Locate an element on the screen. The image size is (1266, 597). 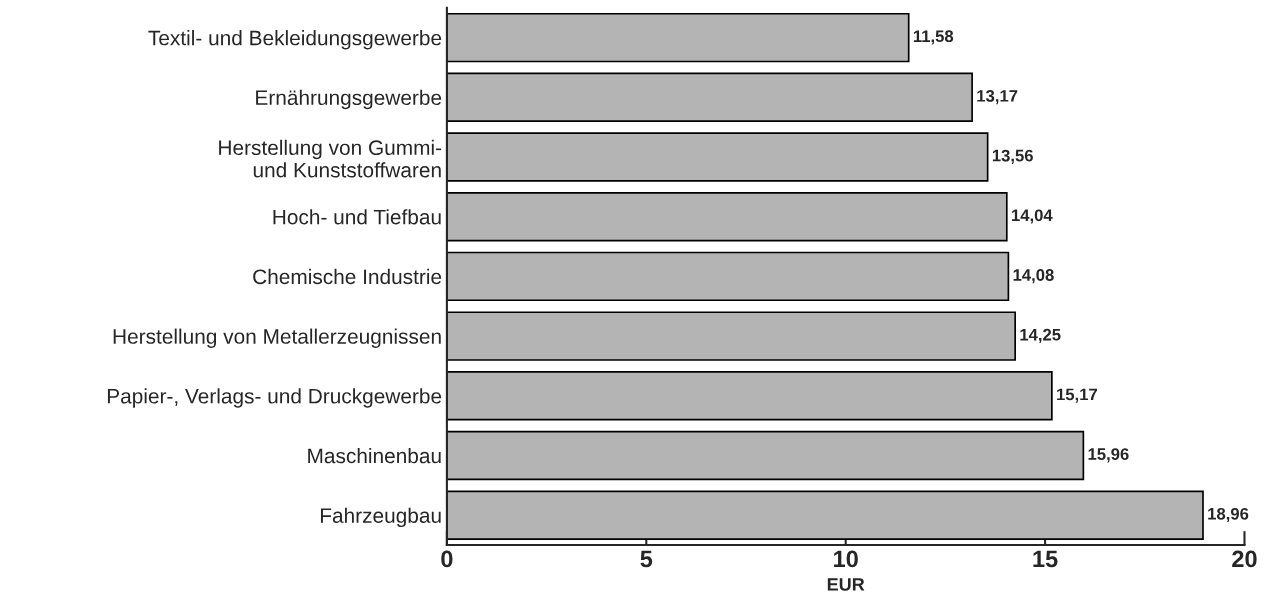
data-label: 14,04 is located at coordinates (1032, 216).